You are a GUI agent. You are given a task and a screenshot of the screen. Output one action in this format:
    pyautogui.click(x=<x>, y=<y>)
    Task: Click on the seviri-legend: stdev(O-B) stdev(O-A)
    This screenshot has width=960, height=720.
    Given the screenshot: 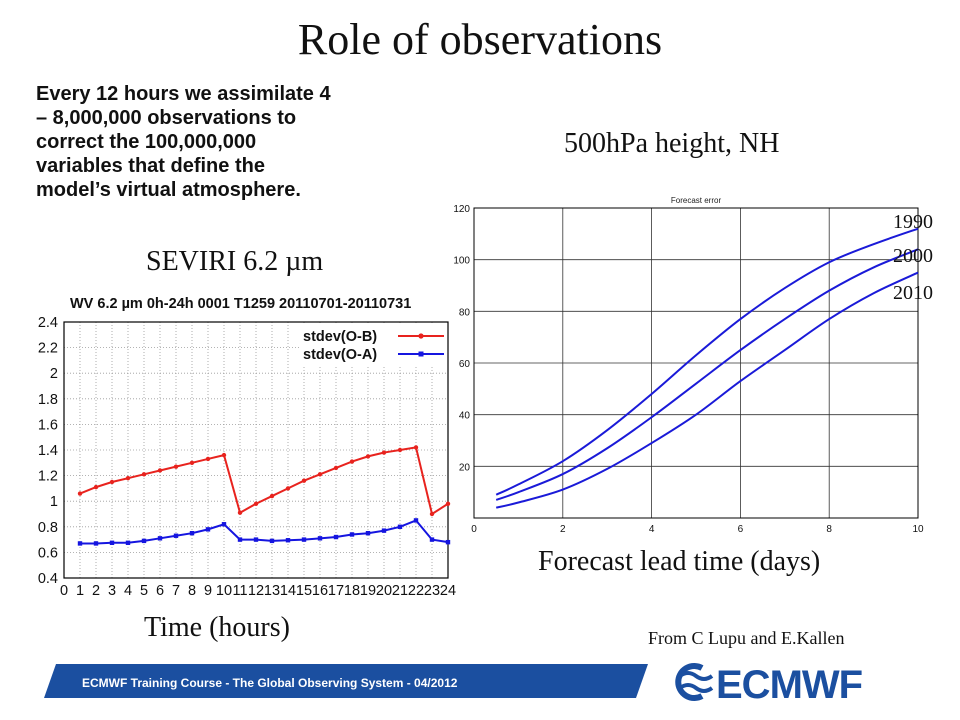 What is the action you would take?
    pyautogui.click(x=373, y=345)
    